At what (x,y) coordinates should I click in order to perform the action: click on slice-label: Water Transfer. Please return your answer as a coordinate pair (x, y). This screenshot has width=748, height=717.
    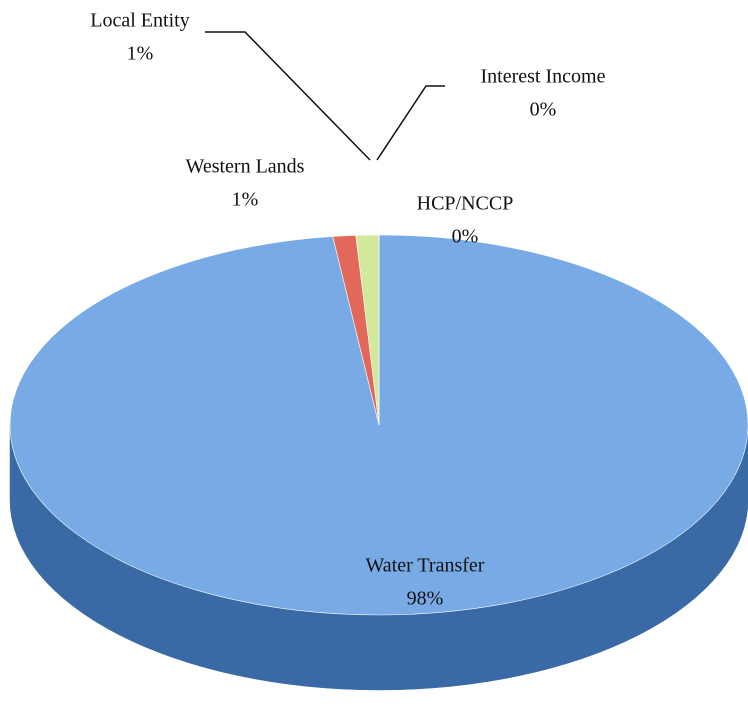
    Looking at the image, I should click on (425, 566).